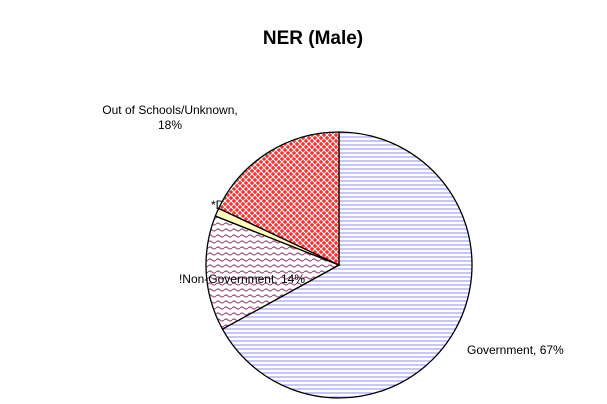 This screenshot has width=607, height=404. Describe the element at coordinates (242, 279) in the screenshot. I see `data-label: !Non-Government, 14%` at that location.